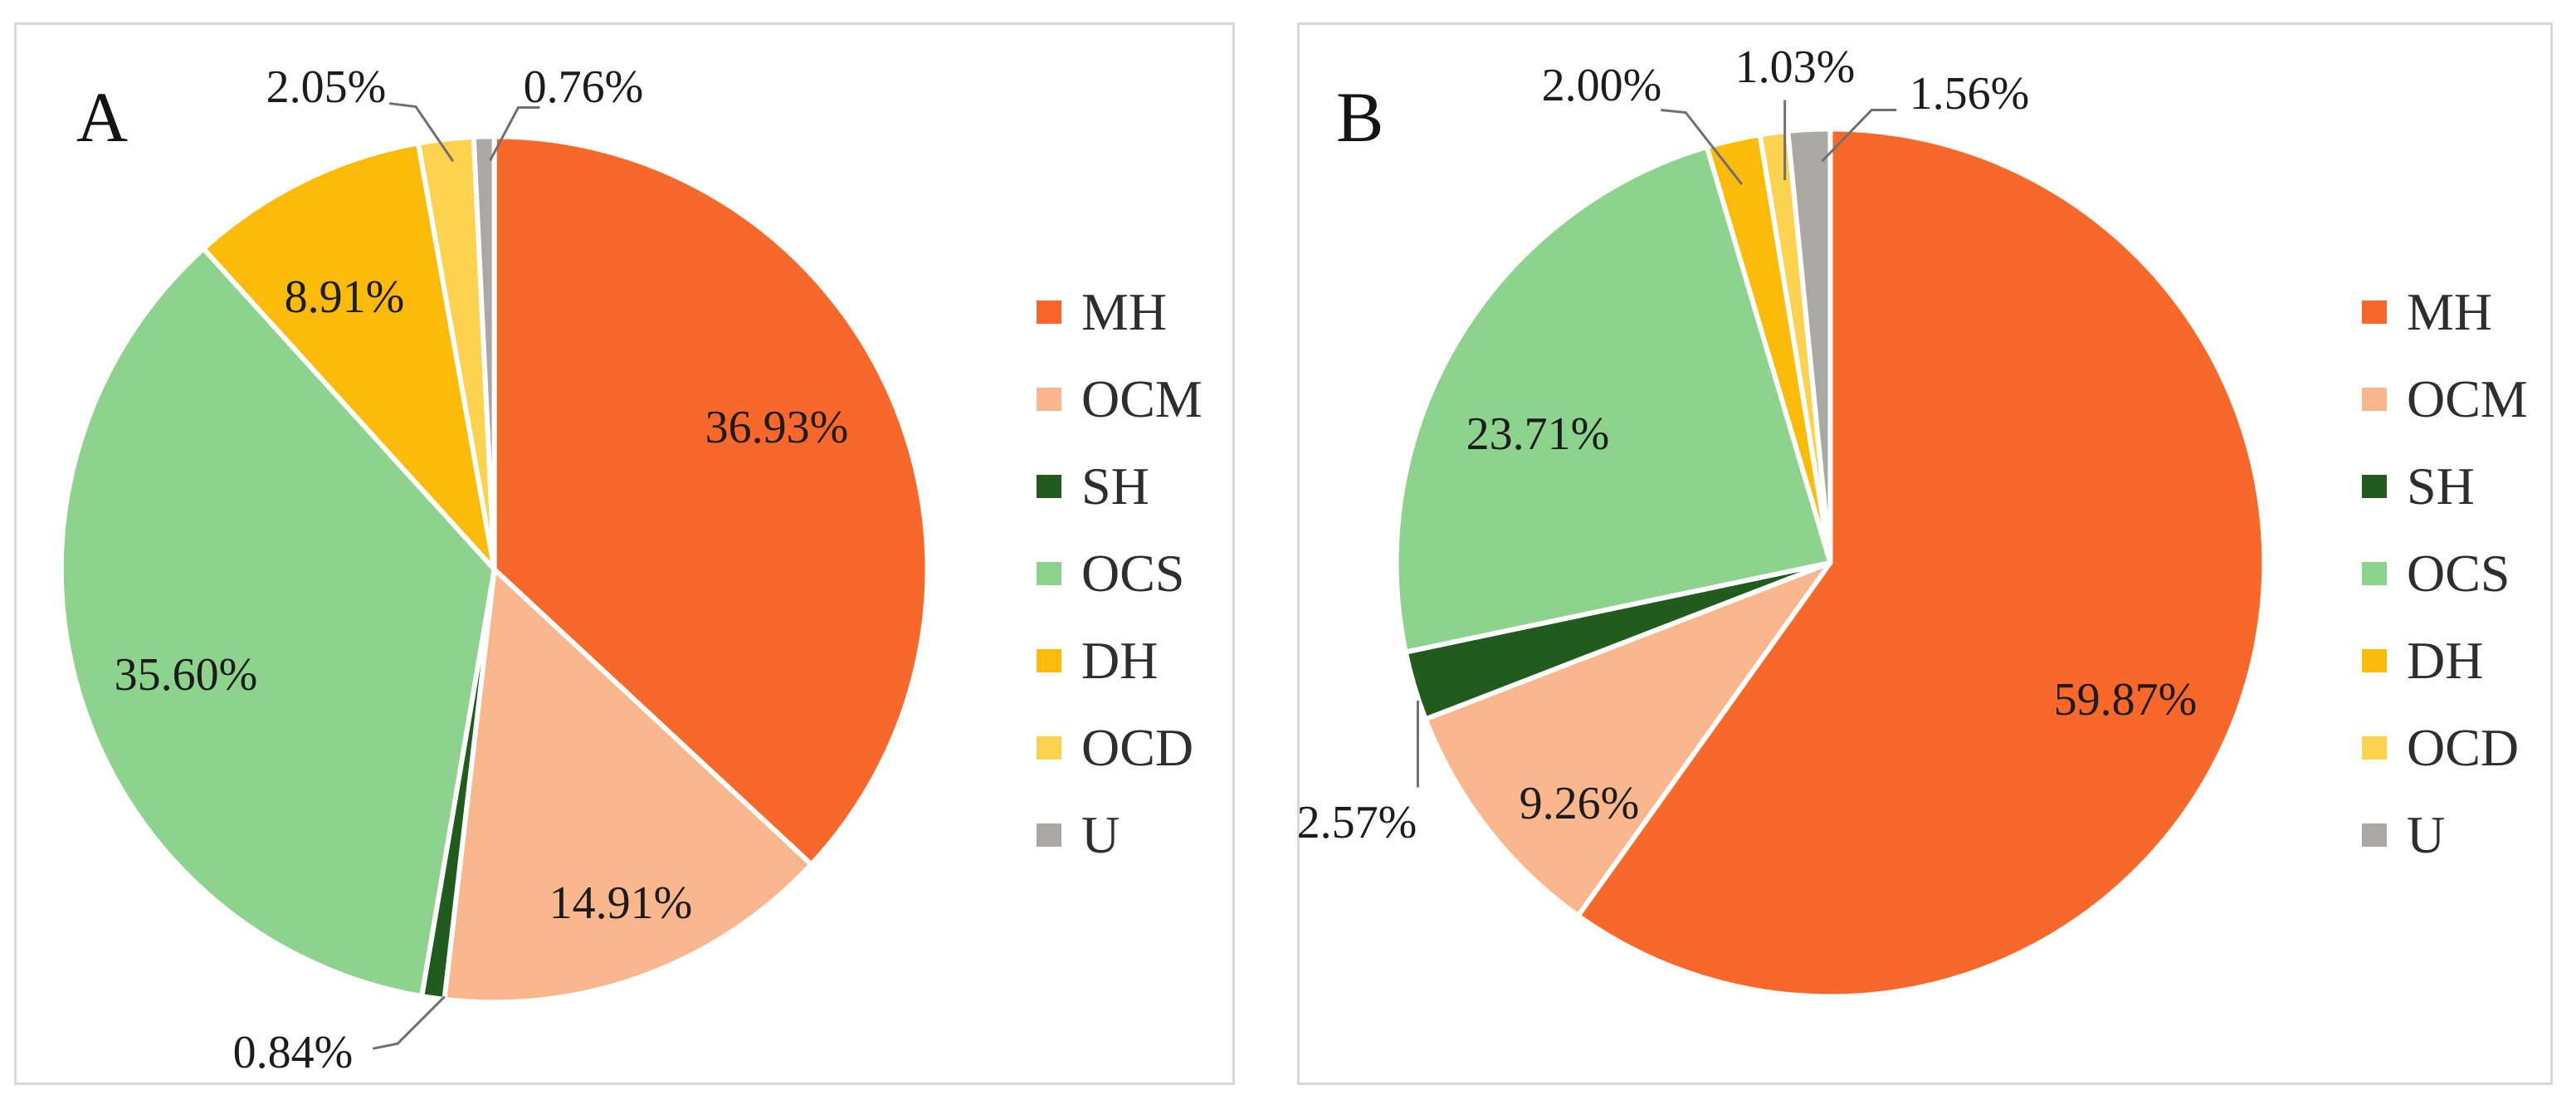 This screenshot has width=2576, height=1119. Describe the element at coordinates (186, 675) in the screenshot. I see `data-label-OCS: 35.60%` at that location.